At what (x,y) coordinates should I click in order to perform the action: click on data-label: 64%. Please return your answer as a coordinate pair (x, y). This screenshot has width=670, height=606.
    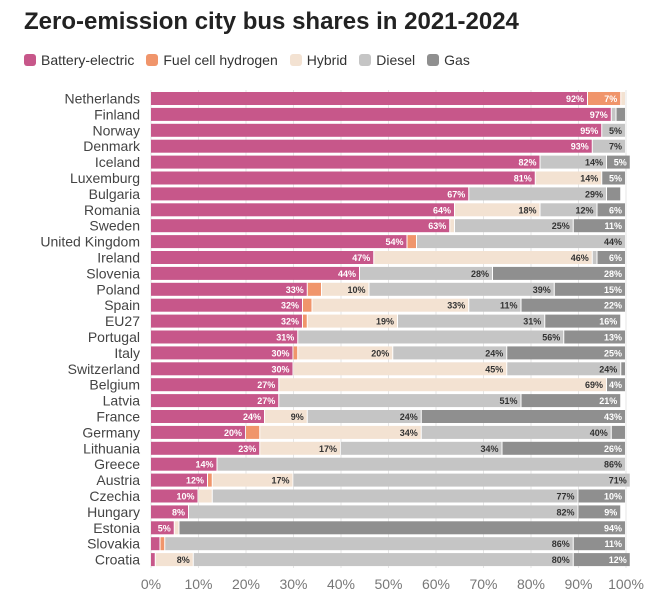
    Looking at the image, I should click on (442, 210).